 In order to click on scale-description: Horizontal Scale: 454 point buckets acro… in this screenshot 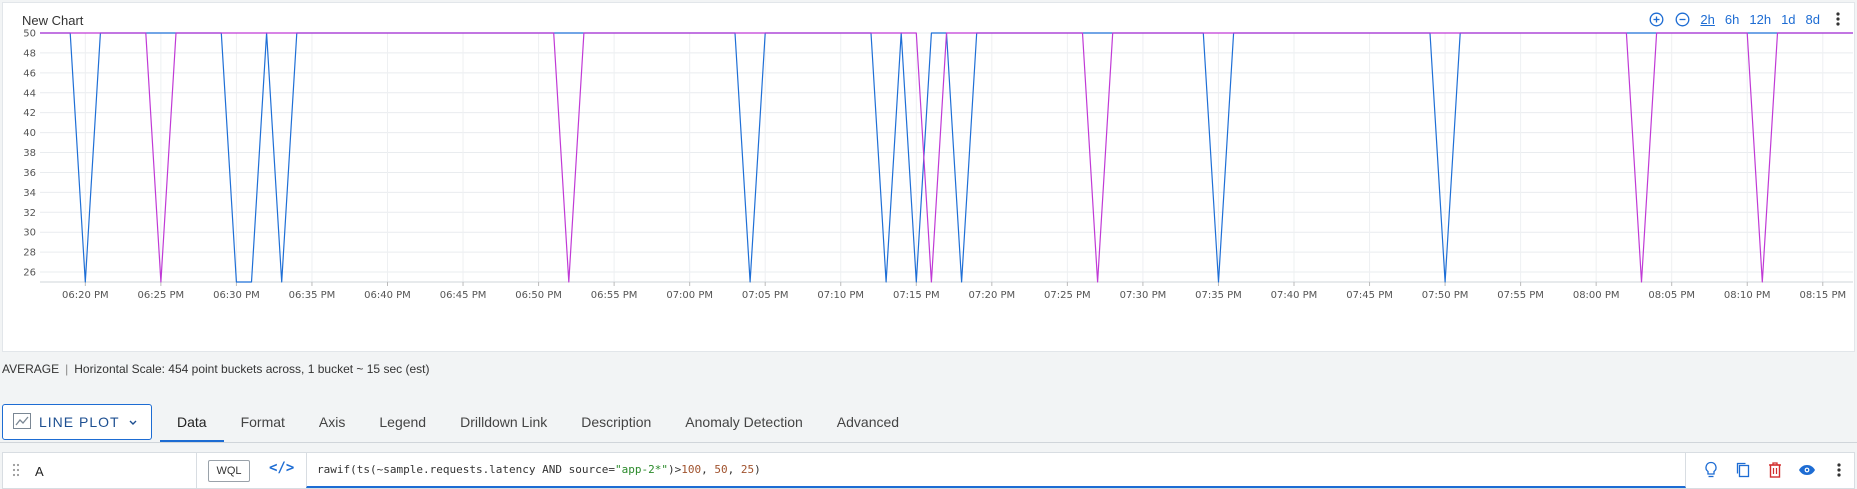, I will do `click(252, 369)`.